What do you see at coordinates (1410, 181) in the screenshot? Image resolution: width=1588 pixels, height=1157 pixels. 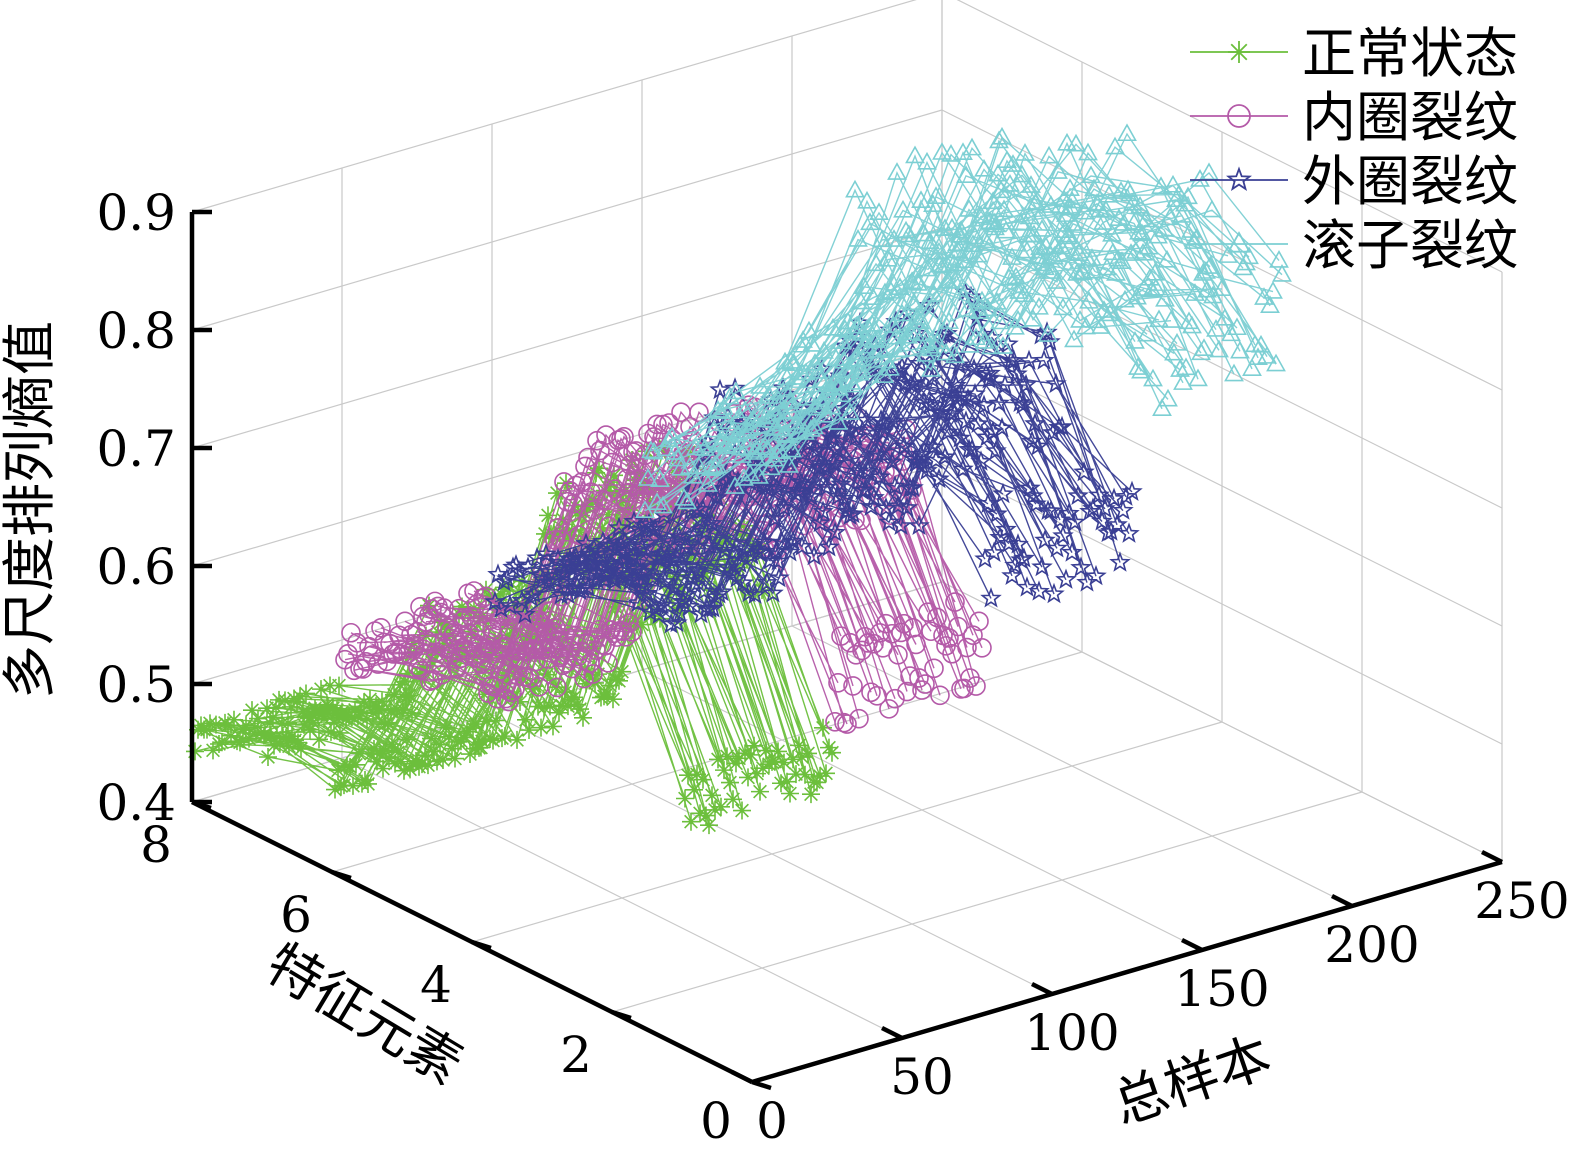 I see `legend-label: 外圈裂纹` at bounding box center [1410, 181].